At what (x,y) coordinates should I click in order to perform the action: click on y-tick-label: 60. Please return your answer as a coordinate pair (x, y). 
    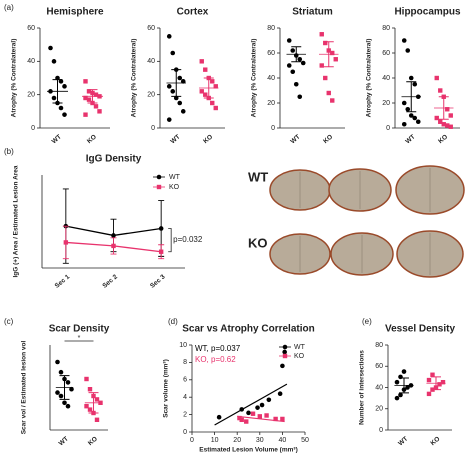
    Looking at the image, I should click on (386, 53).